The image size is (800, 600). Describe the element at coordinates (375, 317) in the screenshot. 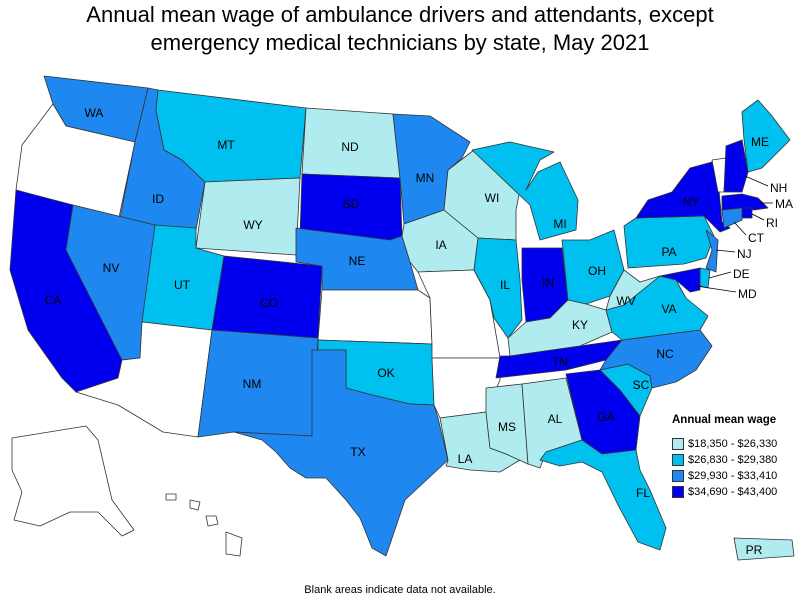

I see `state-ks` at that location.